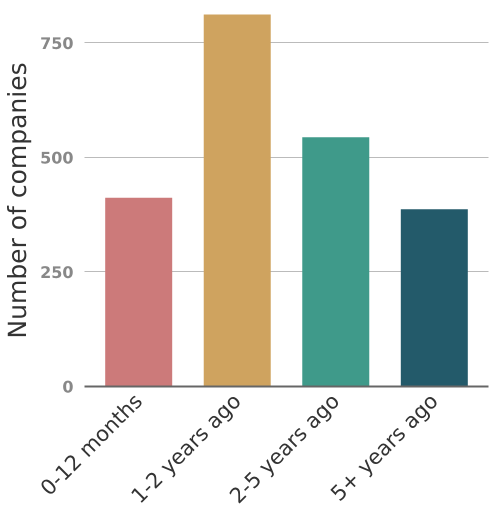  Describe the element at coordinates (68, 387) in the screenshot. I see `y-tick-label: 0` at that location.